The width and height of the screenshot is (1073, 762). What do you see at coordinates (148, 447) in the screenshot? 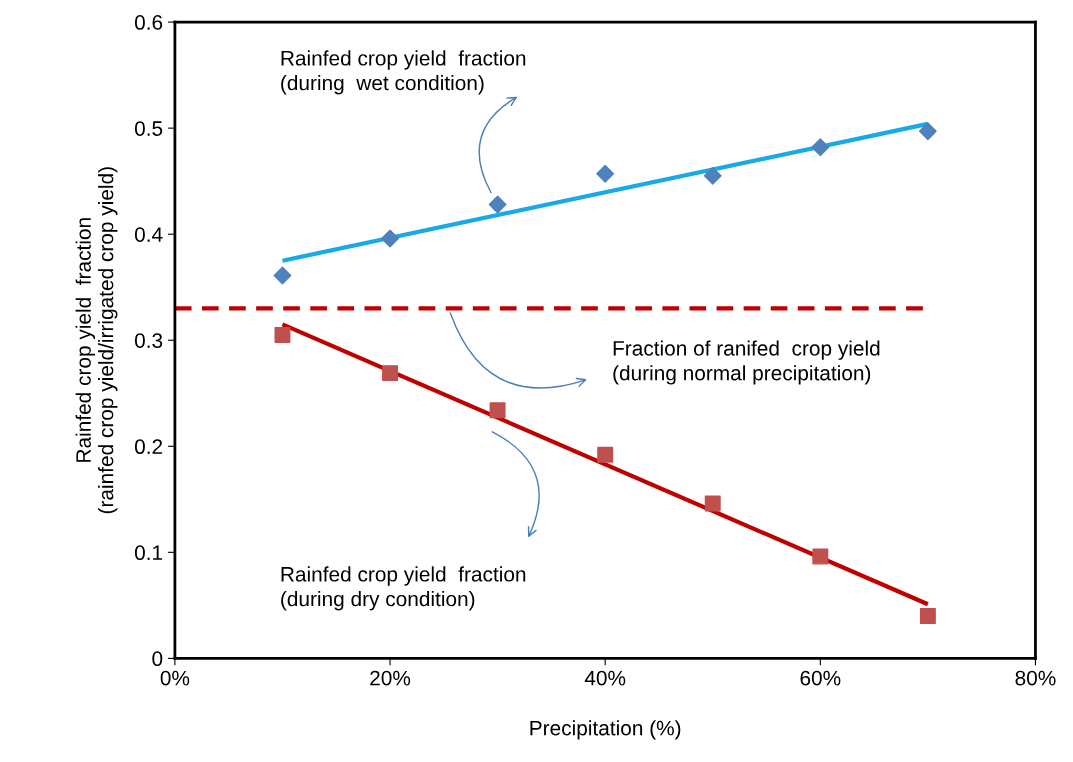
I see `y-tick-label: 0.2` at bounding box center [148, 447].